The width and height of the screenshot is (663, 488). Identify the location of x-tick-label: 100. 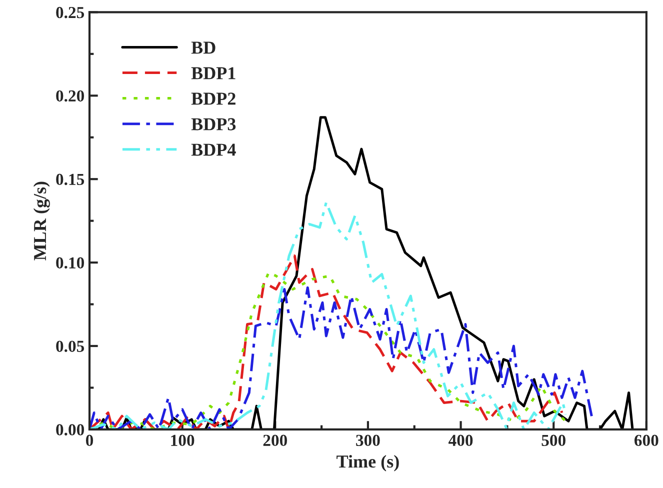
(182, 440).